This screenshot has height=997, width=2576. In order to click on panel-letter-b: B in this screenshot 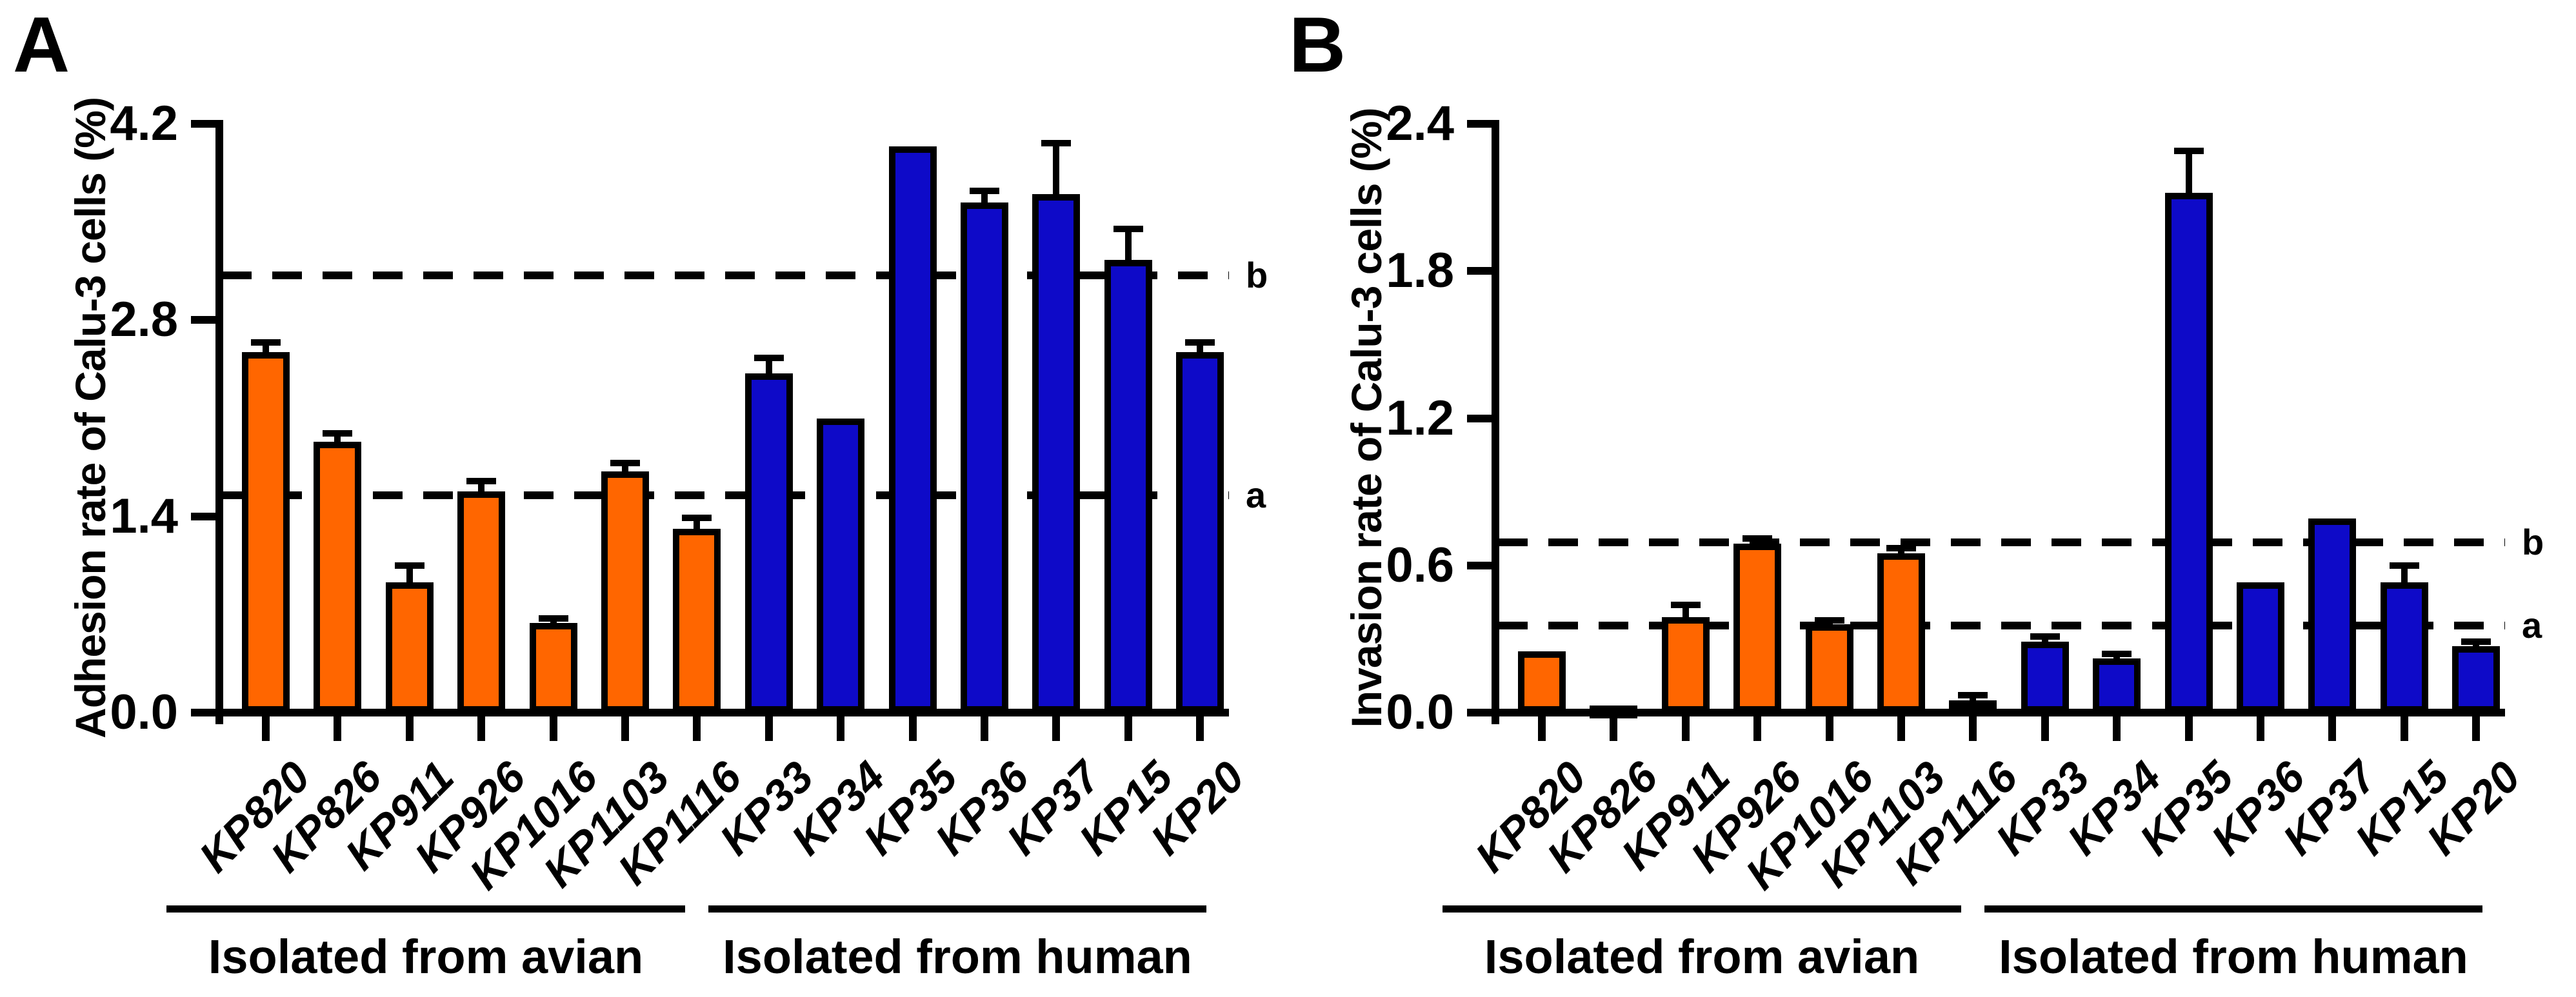, I will do `click(1317, 44)`.